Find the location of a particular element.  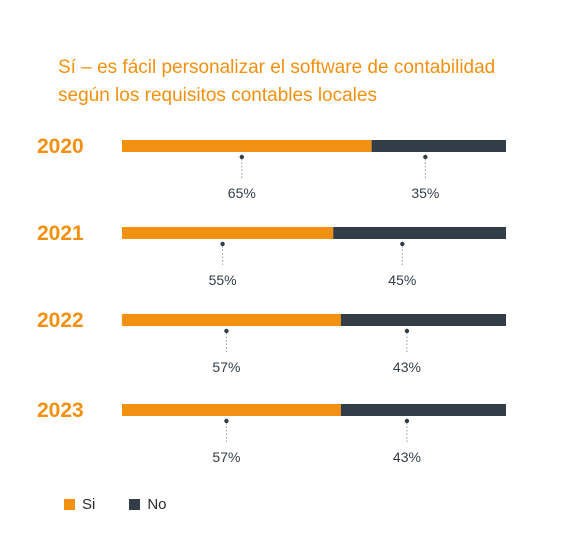

value-label-si-2022: 57% is located at coordinates (226, 367).